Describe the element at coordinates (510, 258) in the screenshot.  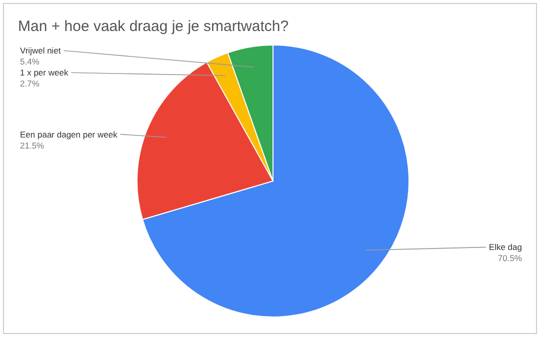
I see `data-label: 70.5%` at that location.